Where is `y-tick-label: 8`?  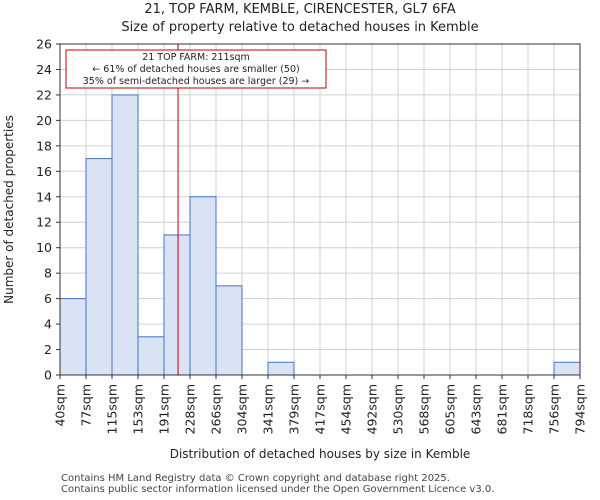
y-tick-label: 8 is located at coordinates (48, 273).